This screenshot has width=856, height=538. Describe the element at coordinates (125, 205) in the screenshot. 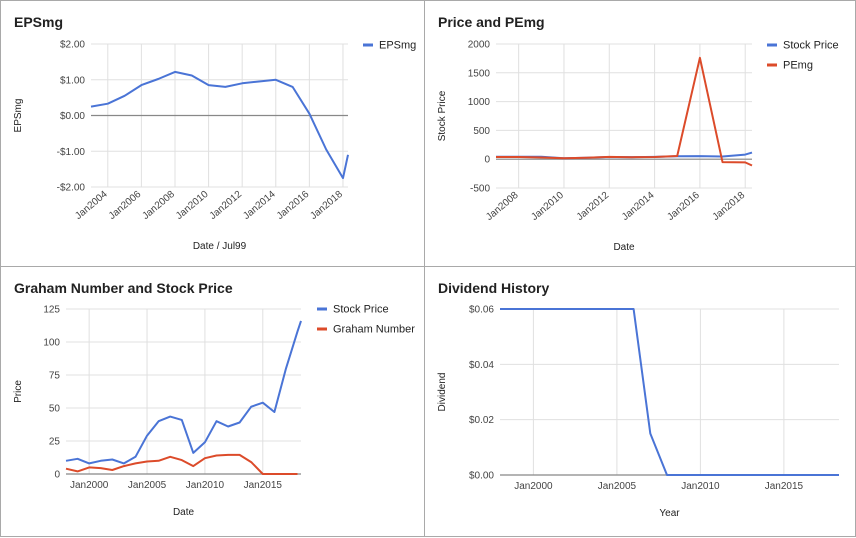

I see `x-tick-label: Jan2006` at that location.